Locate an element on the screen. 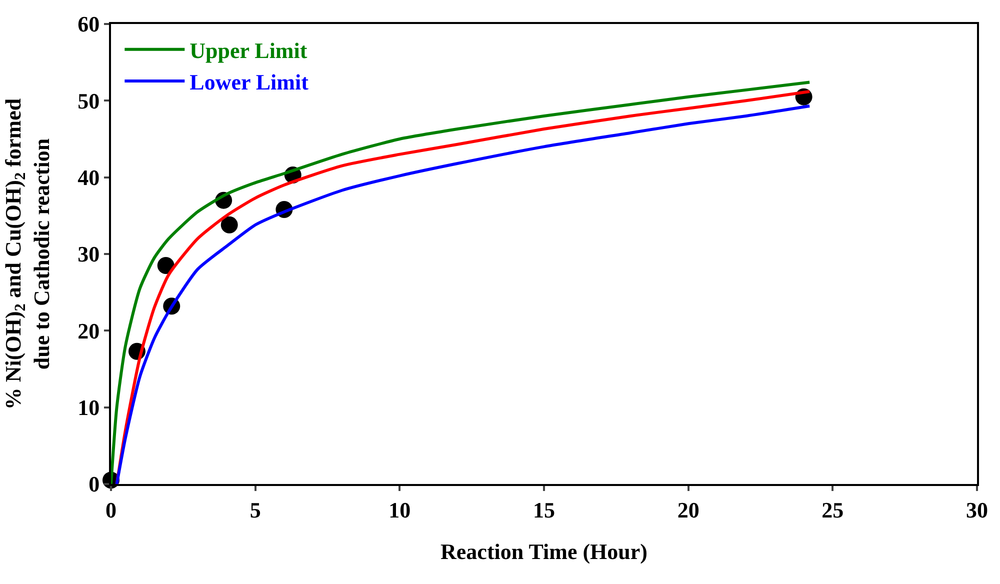 The width and height of the screenshot is (1000, 584). y-tick-label: 20 is located at coordinates (89, 331).